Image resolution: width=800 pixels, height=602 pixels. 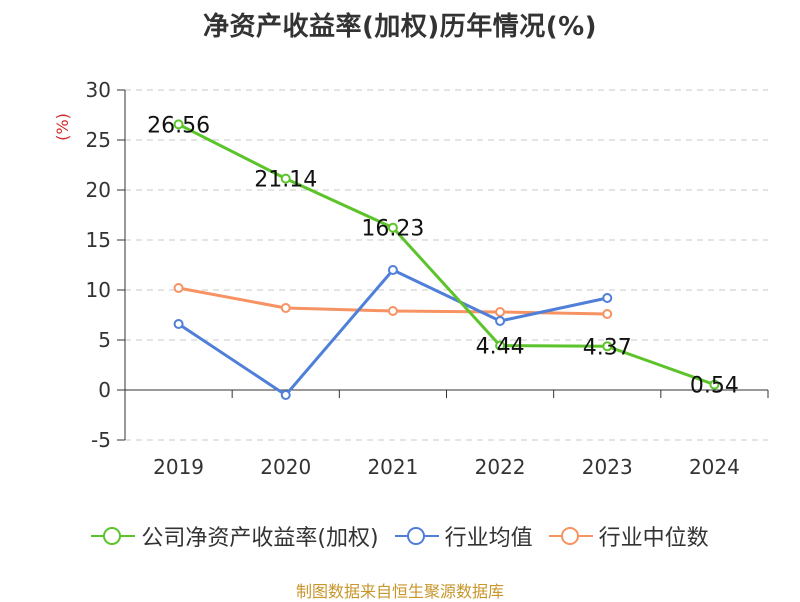 What do you see at coordinates (653, 538) in the screenshot?
I see `legend-label-industry-median: 行业中位数` at bounding box center [653, 538].